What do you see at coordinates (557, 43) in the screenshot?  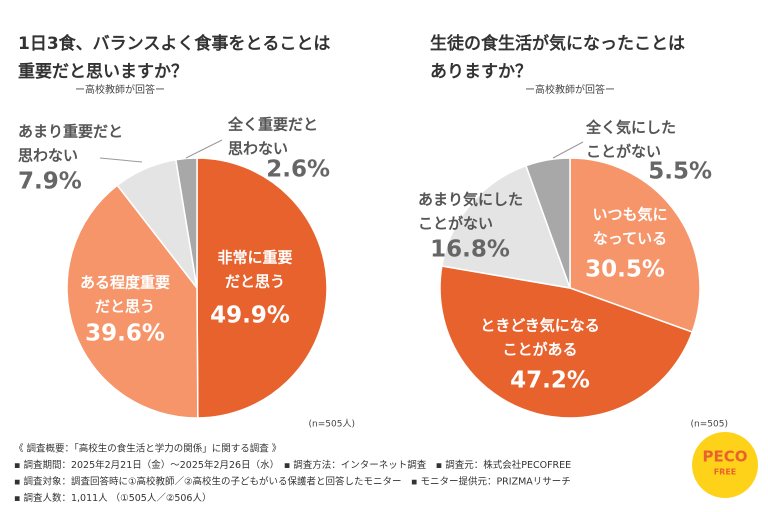 I see `chart-title: 生徒の食生活が気になったことは` at bounding box center [557, 43].